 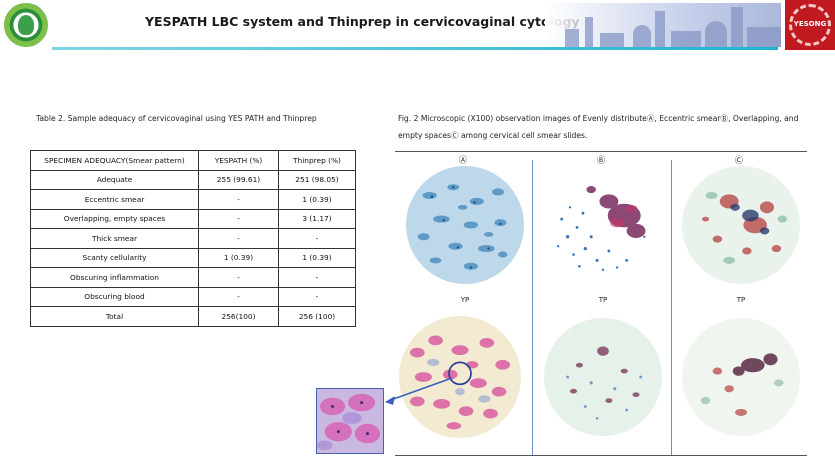 I want to click on table-row: Eccentric smear - 1 (0.39), so click(x=193, y=199).